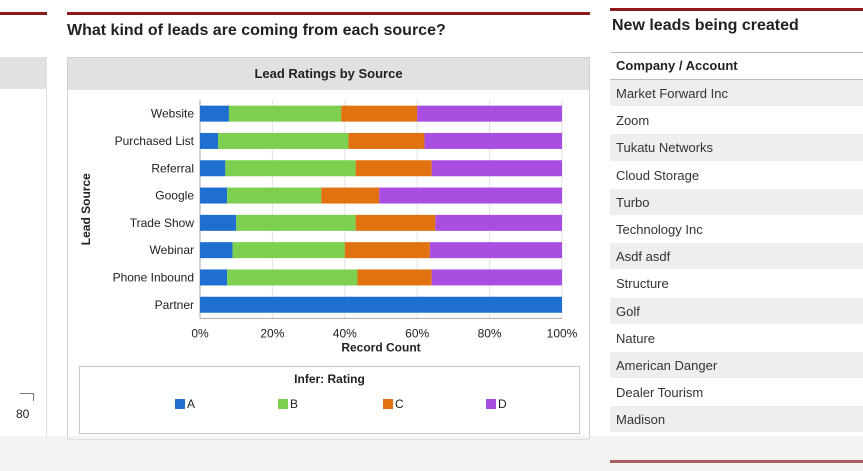 The height and width of the screenshot is (471, 863). What do you see at coordinates (172, 168) in the screenshot?
I see `category-label: Referral` at bounding box center [172, 168].